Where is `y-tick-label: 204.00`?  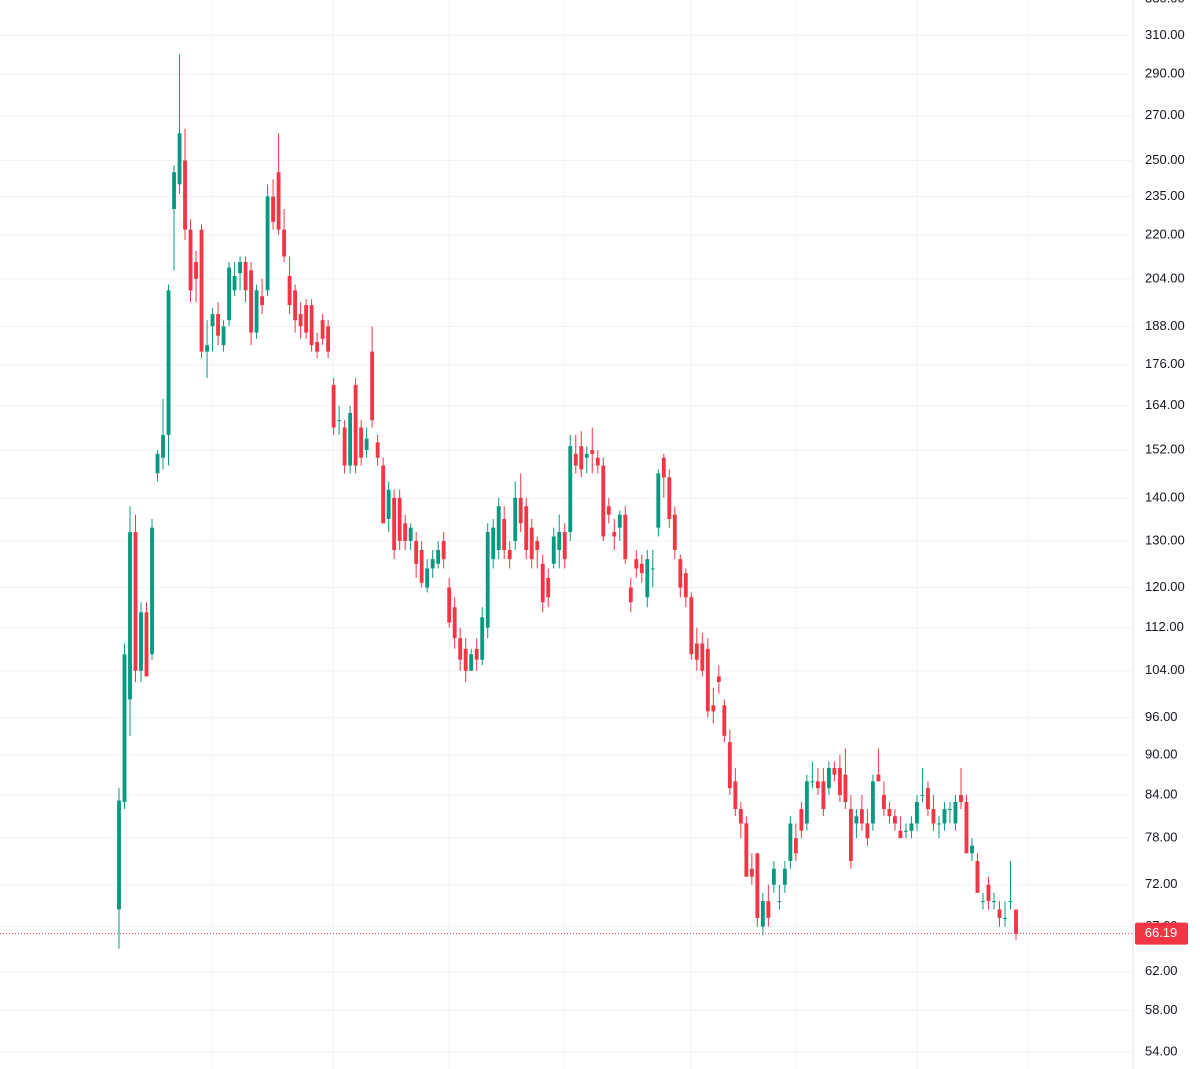
y-tick-label: 204.00 is located at coordinates (1165, 277).